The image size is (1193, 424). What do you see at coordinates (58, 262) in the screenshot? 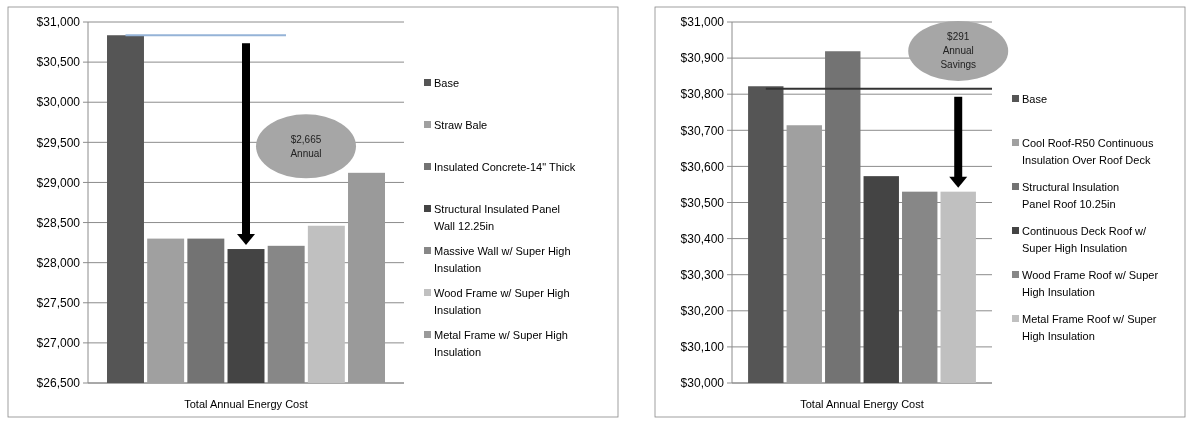
I see `y-tick-label: $28,000` at bounding box center [58, 262].